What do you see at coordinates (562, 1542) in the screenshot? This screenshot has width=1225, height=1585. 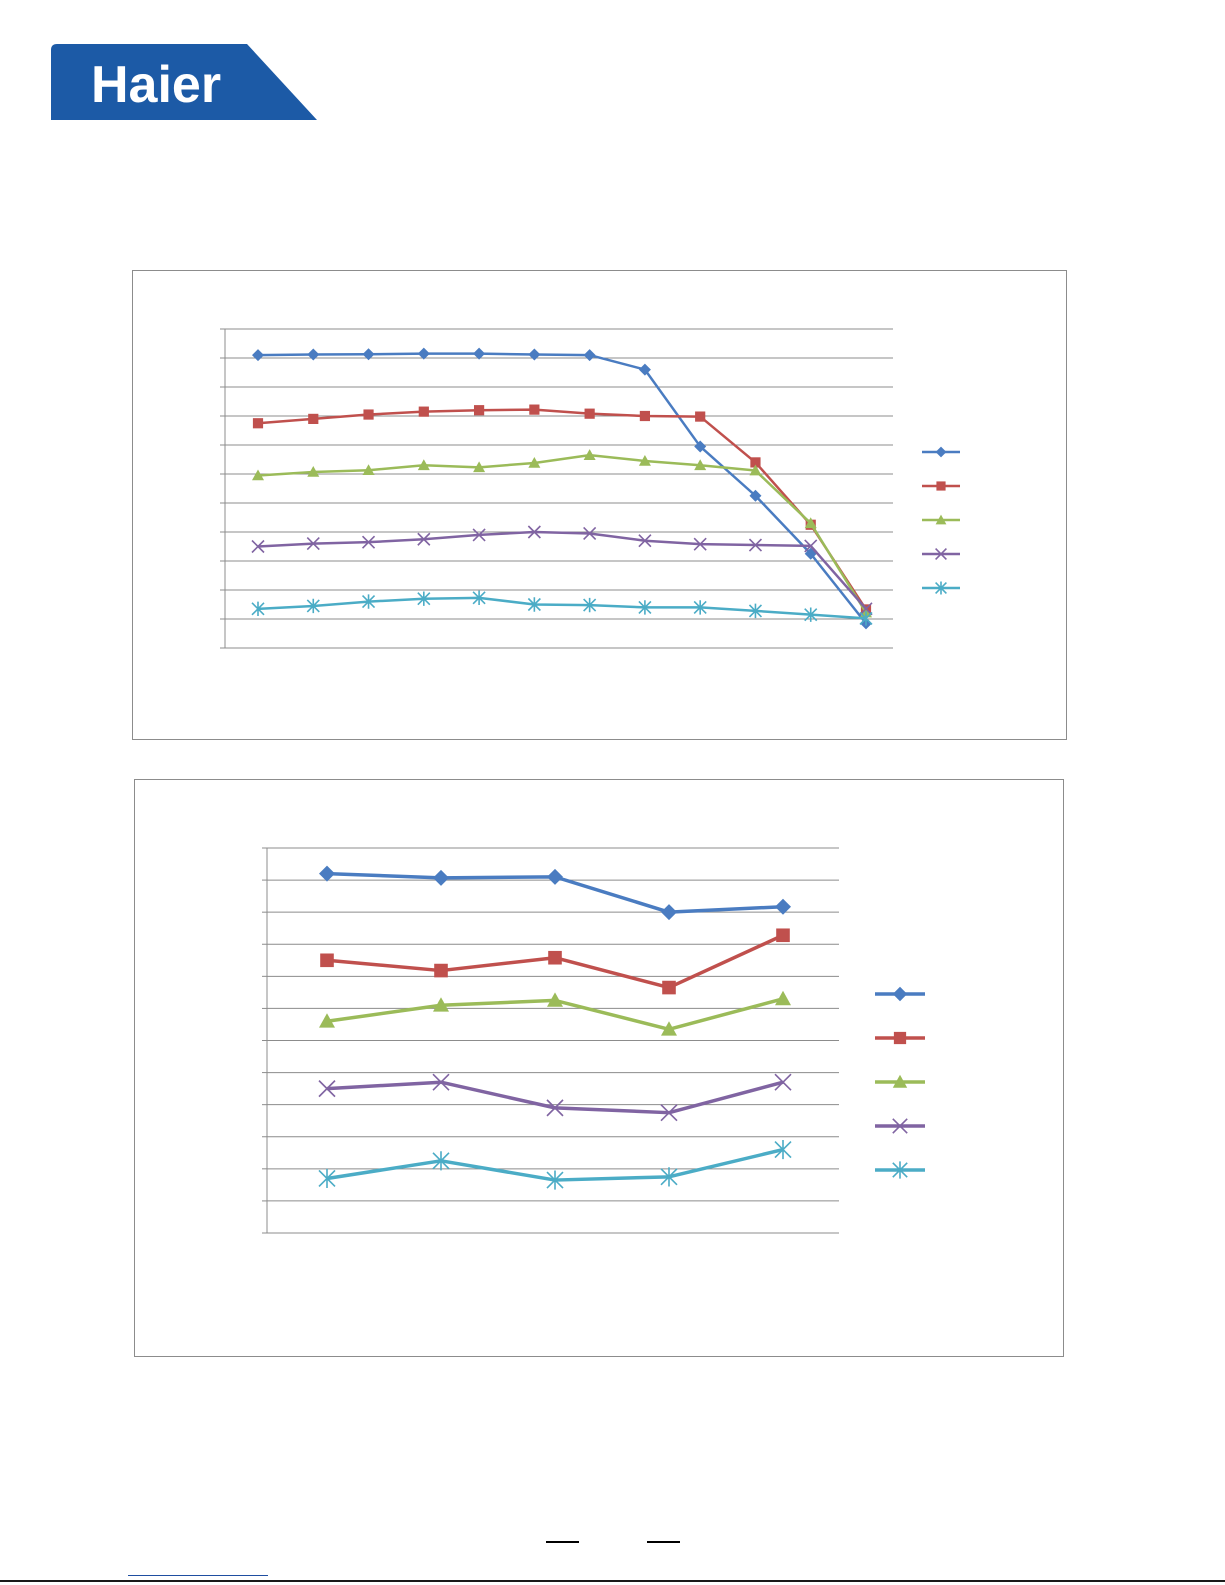 I see `footer-mark-left` at bounding box center [562, 1542].